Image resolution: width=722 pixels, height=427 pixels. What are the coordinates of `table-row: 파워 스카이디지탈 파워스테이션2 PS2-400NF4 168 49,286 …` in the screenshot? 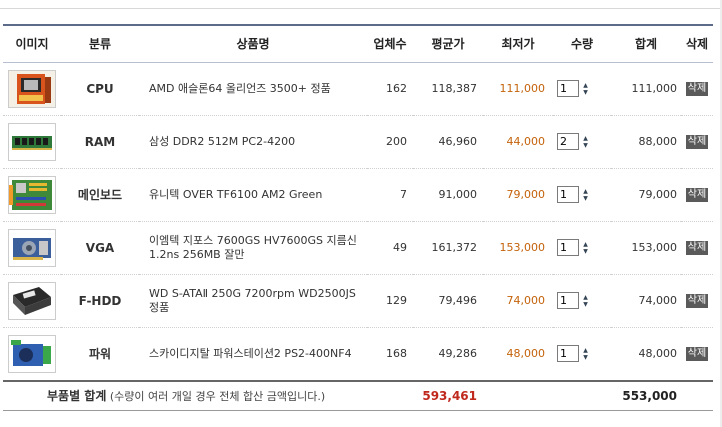 It's located at (358, 354).